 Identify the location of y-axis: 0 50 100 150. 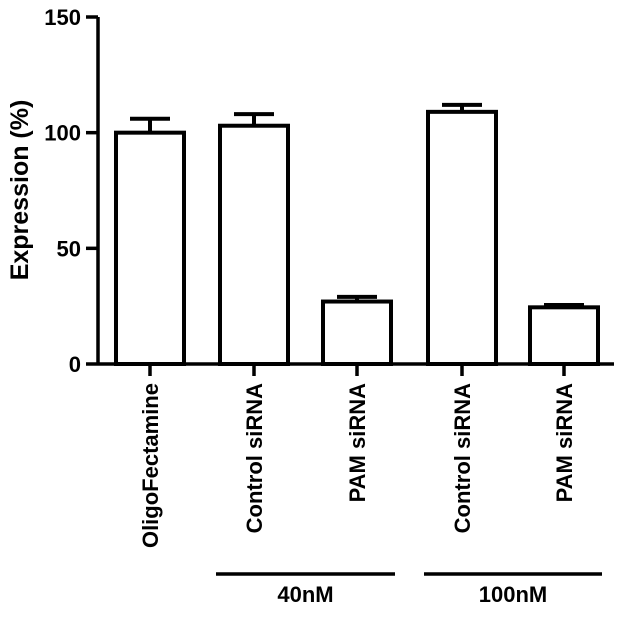
(72, 191).